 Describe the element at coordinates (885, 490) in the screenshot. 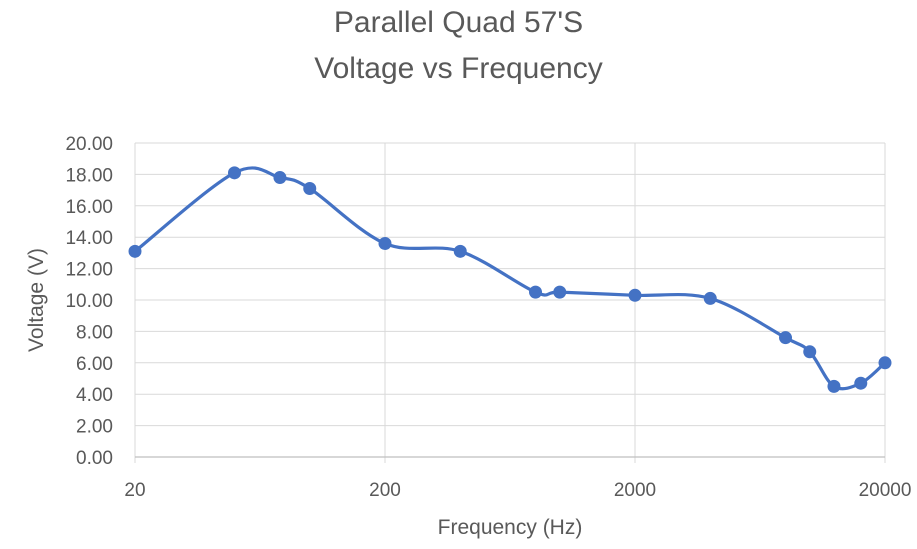

I see `x-tick-label: 20000` at that location.